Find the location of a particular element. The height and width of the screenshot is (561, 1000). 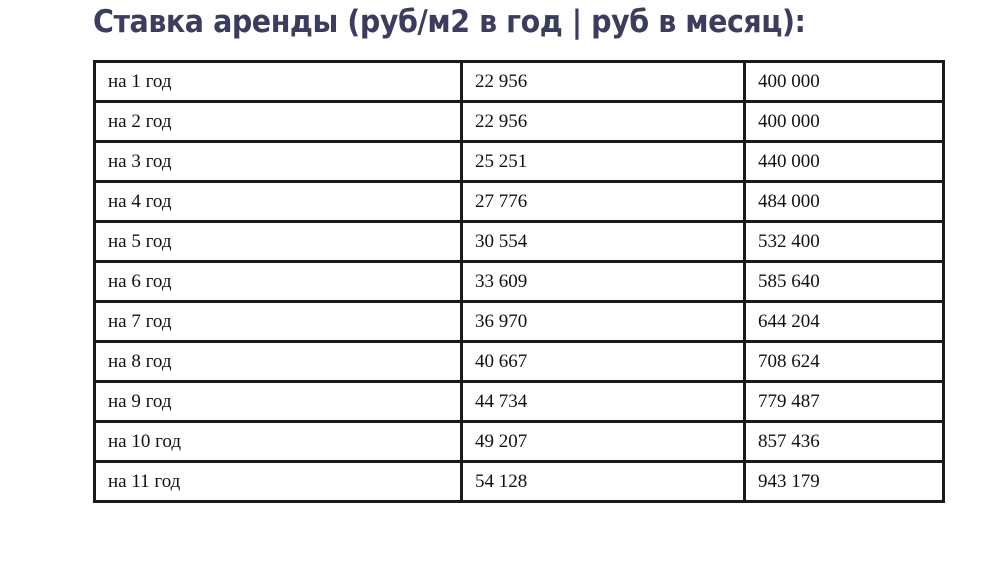

cell-rate-per-m2-year: 40 667 is located at coordinates (603, 361).